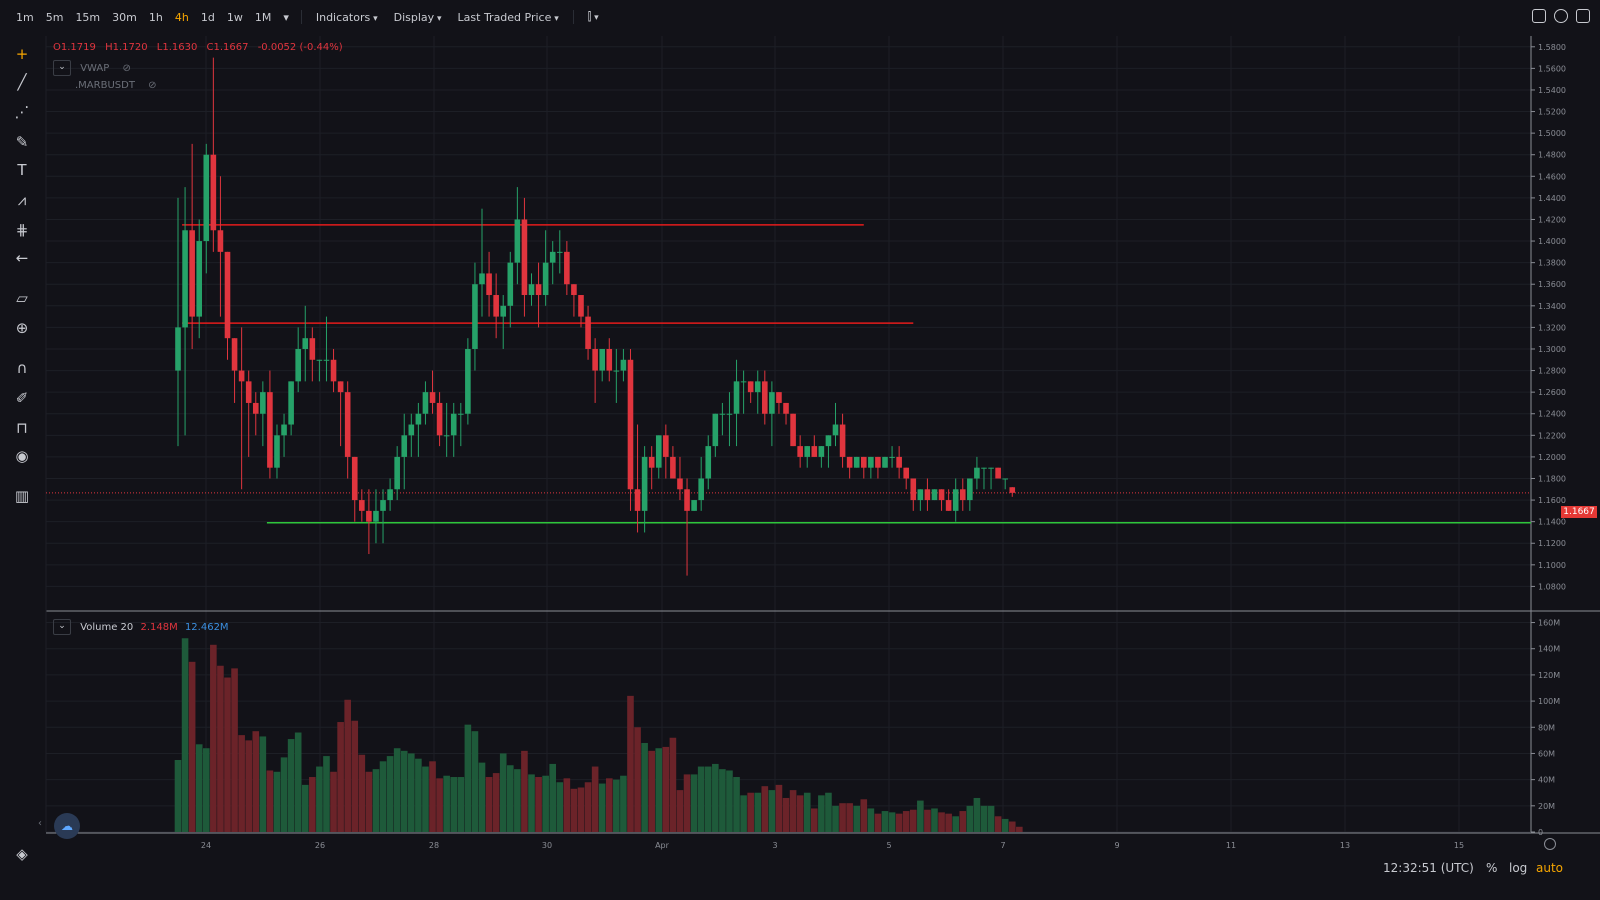  What do you see at coordinates (206, 627) in the screenshot?
I see `volume-value-2: 12.462M` at bounding box center [206, 627].